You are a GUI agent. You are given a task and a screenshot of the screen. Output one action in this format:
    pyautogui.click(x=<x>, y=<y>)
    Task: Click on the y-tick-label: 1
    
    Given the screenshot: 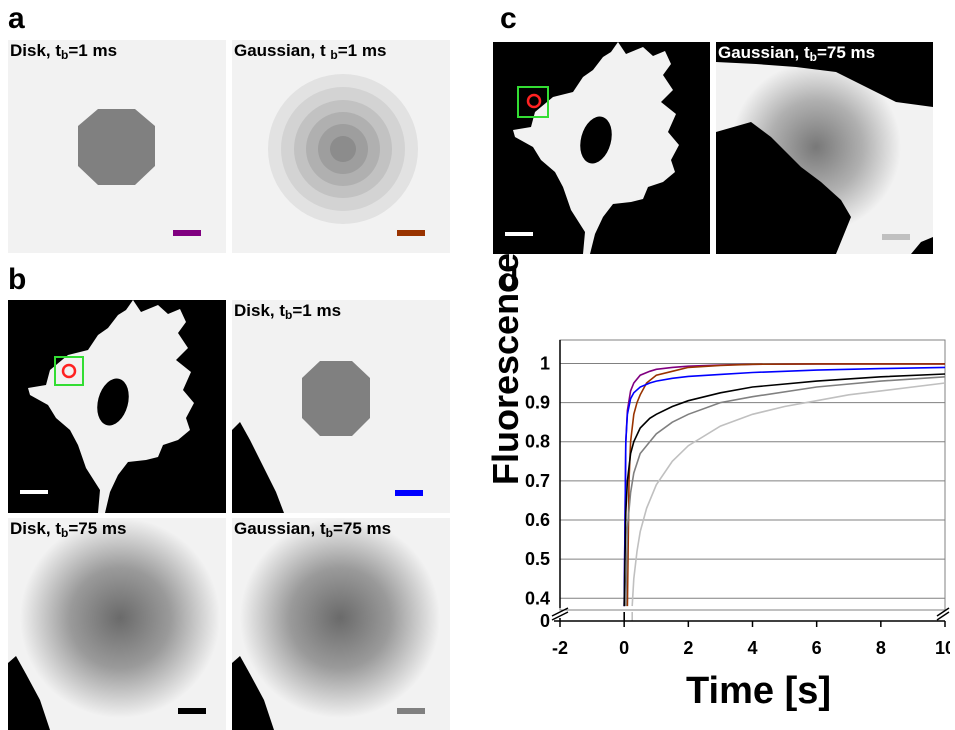 What is the action you would take?
    pyautogui.click(x=545, y=363)
    